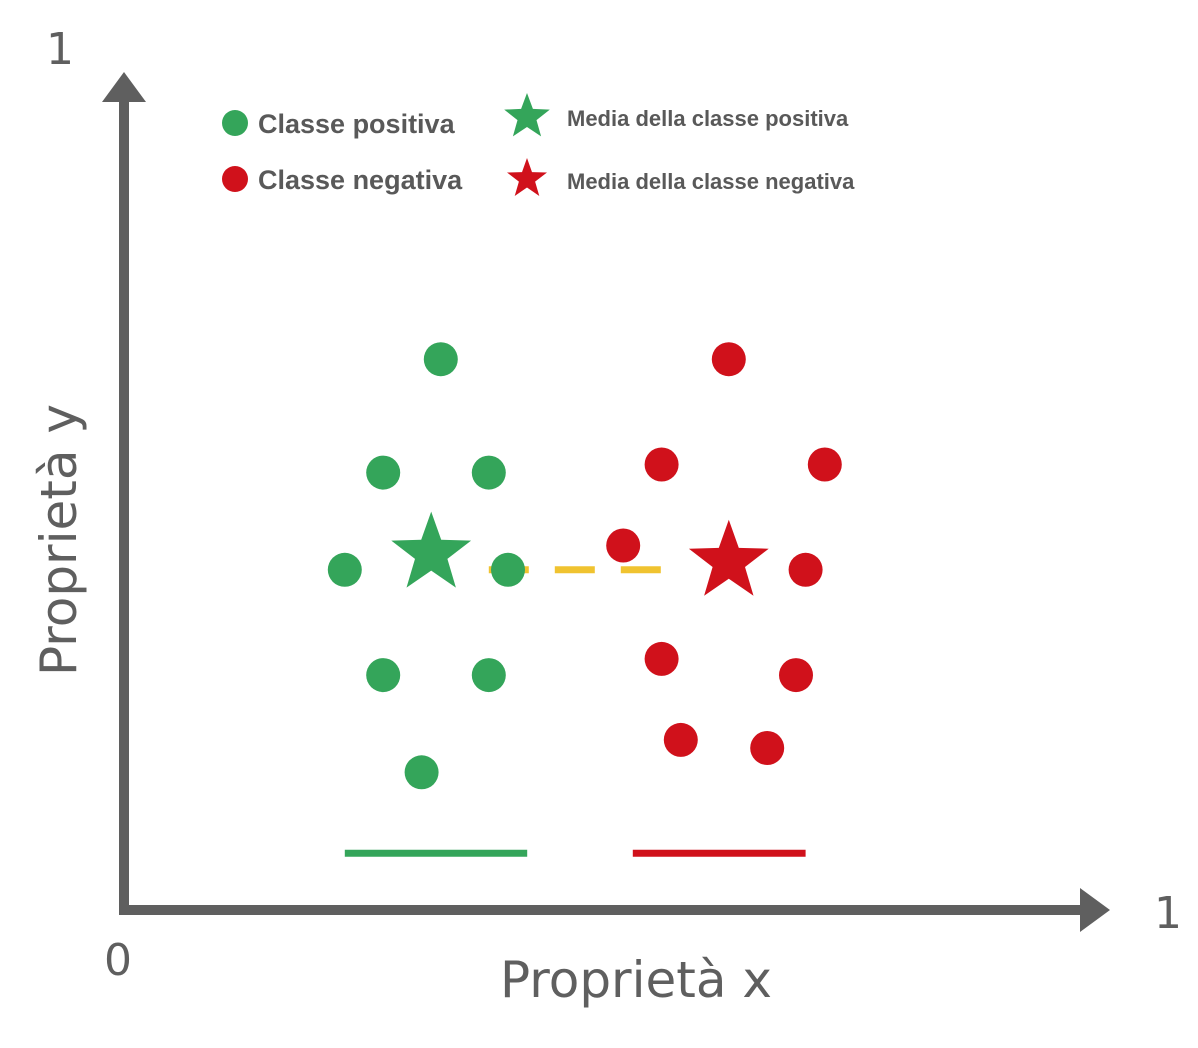 The height and width of the screenshot is (1048, 1198). What do you see at coordinates (235, 179) in the screenshot?
I see `legend-marker-negative` at bounding box center [235, 179].